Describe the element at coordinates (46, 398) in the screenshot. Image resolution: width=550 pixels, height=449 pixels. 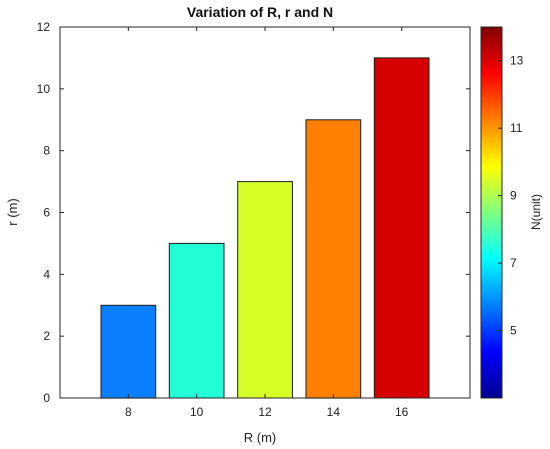
I see `y-tick-label: 0` at that location.